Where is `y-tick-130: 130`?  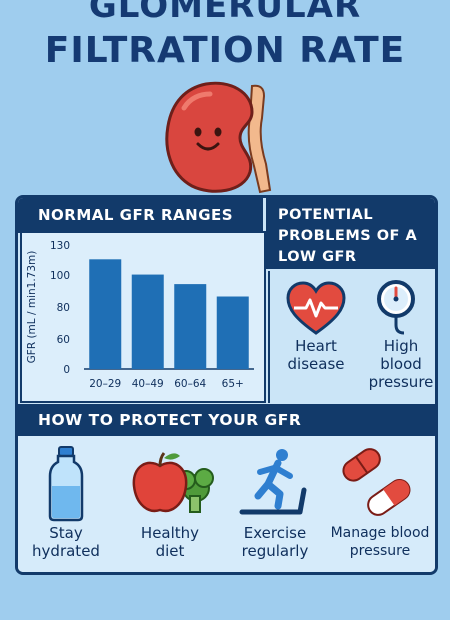
y-tick-130: 130 is located at coordinates (60, 246).